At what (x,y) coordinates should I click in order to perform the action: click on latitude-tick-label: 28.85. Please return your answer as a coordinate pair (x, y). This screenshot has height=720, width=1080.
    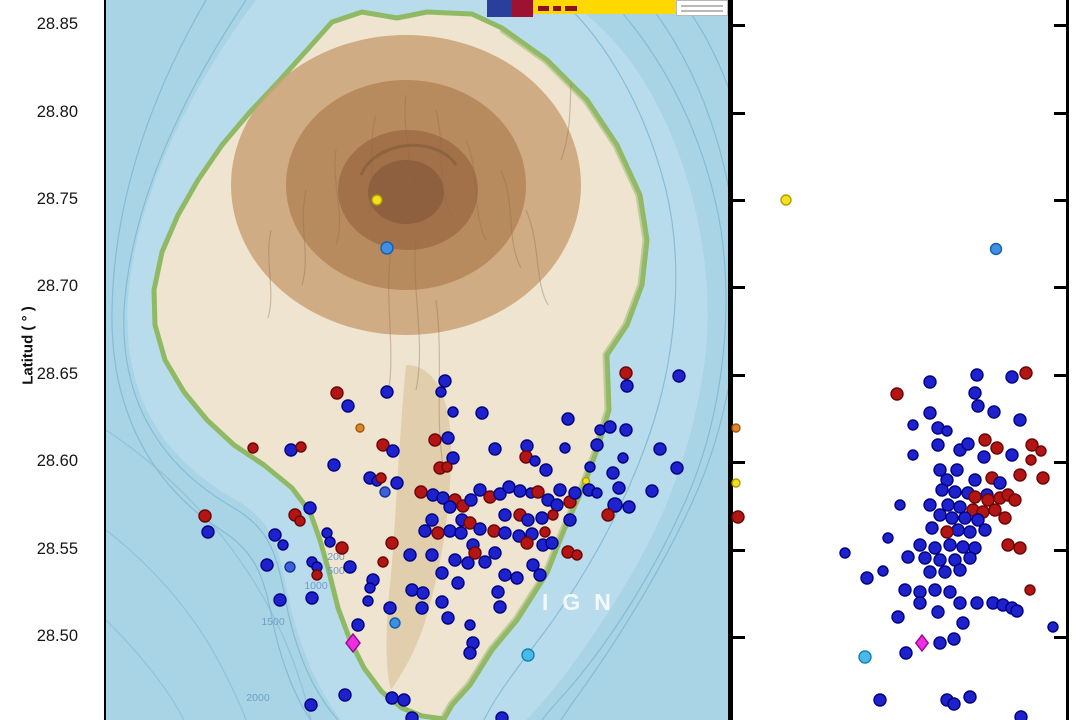
    Looking at the image, I should click on (57, 24).